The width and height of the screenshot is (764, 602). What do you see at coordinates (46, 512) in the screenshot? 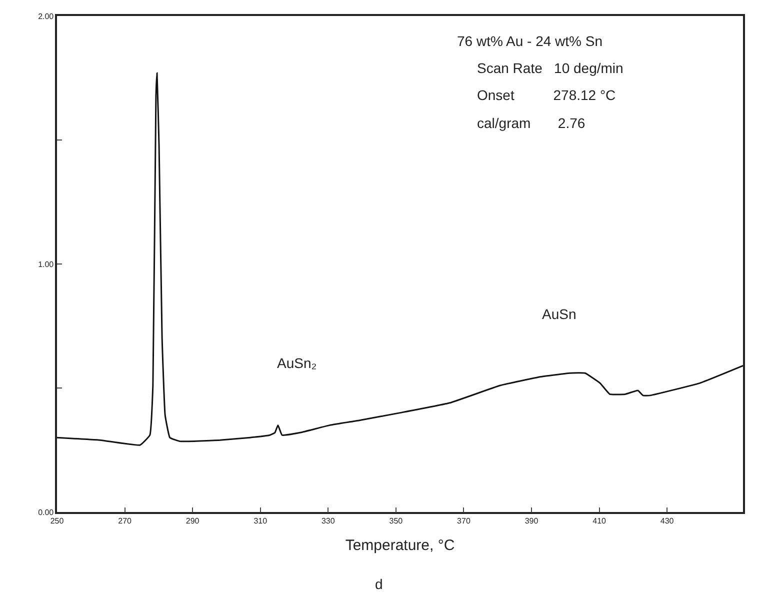
I see `y-tick-label: 0.00` at bounding box center [46, 512].